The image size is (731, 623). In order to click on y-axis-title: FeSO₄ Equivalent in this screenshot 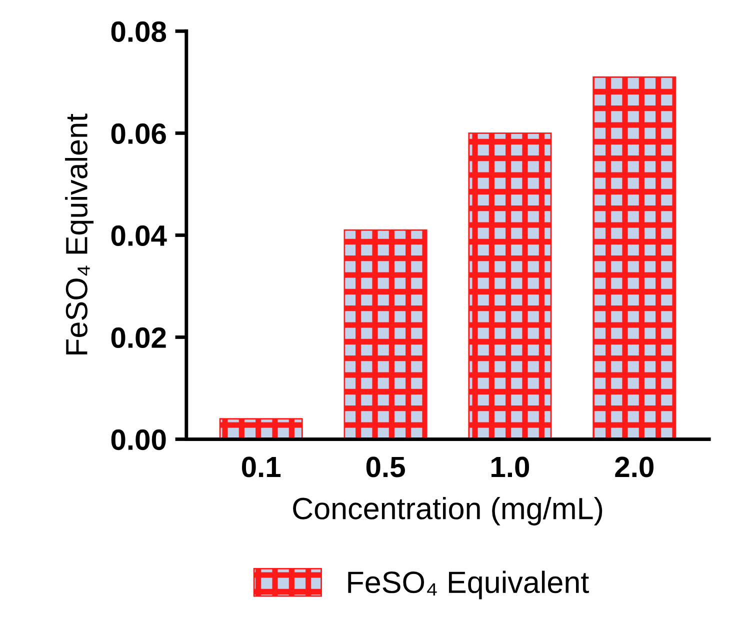, I will do `click(79, 234)`.